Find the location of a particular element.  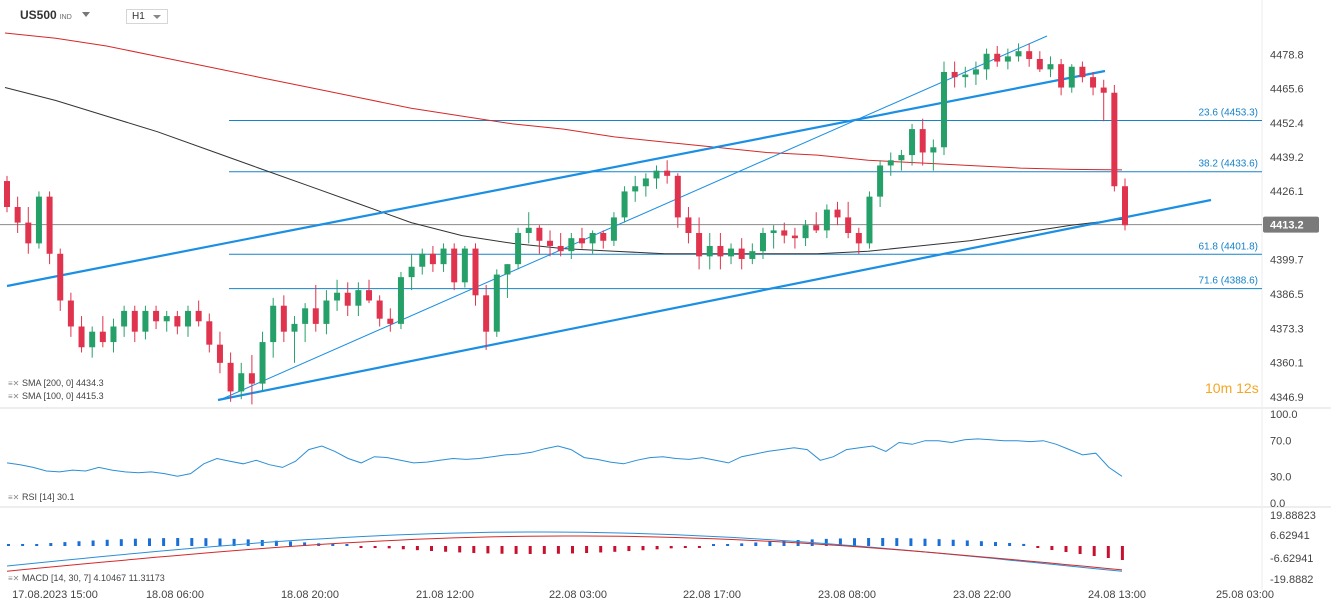

time-tick-label: 23.08 08:00 is located at coordinates (847, 595).